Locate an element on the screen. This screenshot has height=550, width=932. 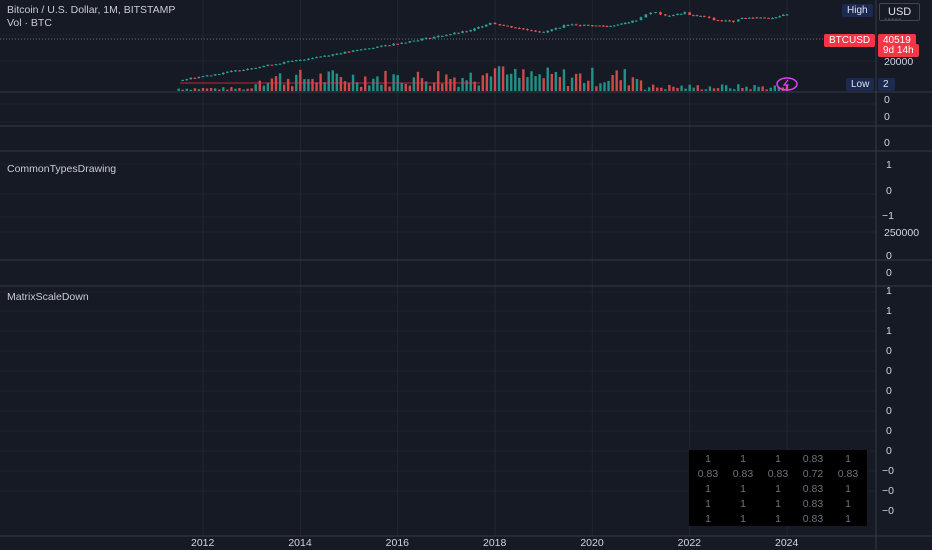
event-marker-icon is located at coordinates (787, 84).